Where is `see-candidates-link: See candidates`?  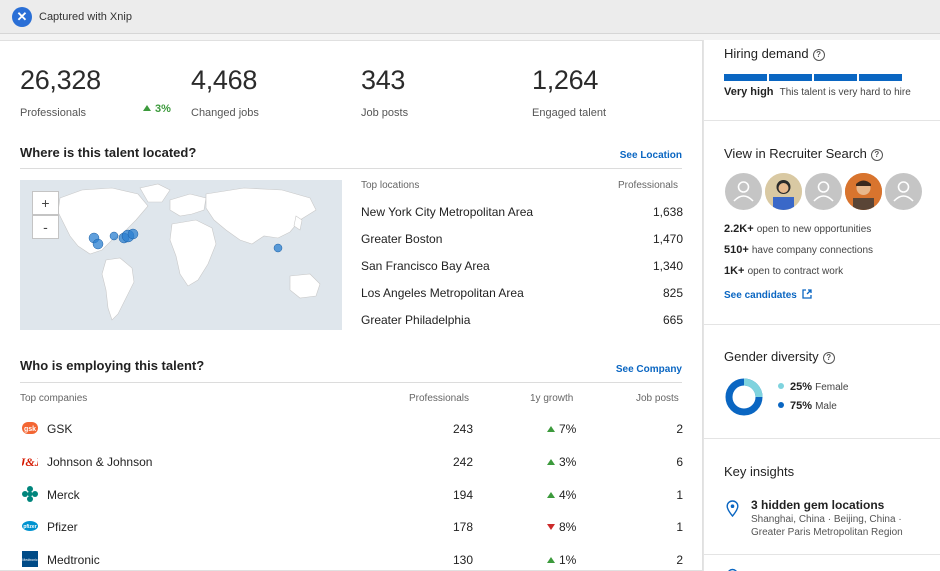 see-candidates-link: See candidates is located at coordinates (768, 295).